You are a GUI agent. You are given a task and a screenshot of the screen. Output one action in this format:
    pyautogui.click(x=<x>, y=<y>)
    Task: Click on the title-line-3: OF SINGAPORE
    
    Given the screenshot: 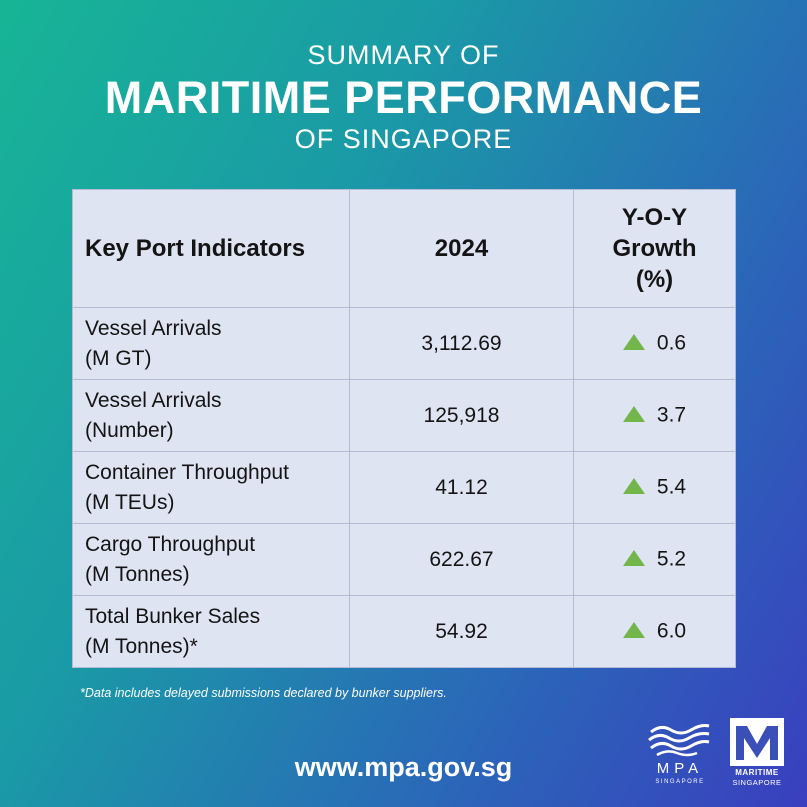 What is the action you would take?
    pyautogui.click(x=403, y=139)
    